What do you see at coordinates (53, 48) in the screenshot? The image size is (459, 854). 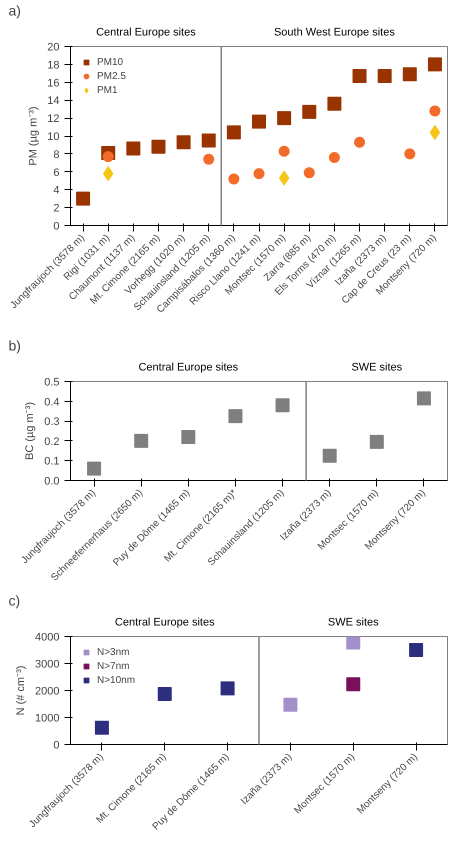 I see `y-tick-label: 20` at bounding box center [53, 48].